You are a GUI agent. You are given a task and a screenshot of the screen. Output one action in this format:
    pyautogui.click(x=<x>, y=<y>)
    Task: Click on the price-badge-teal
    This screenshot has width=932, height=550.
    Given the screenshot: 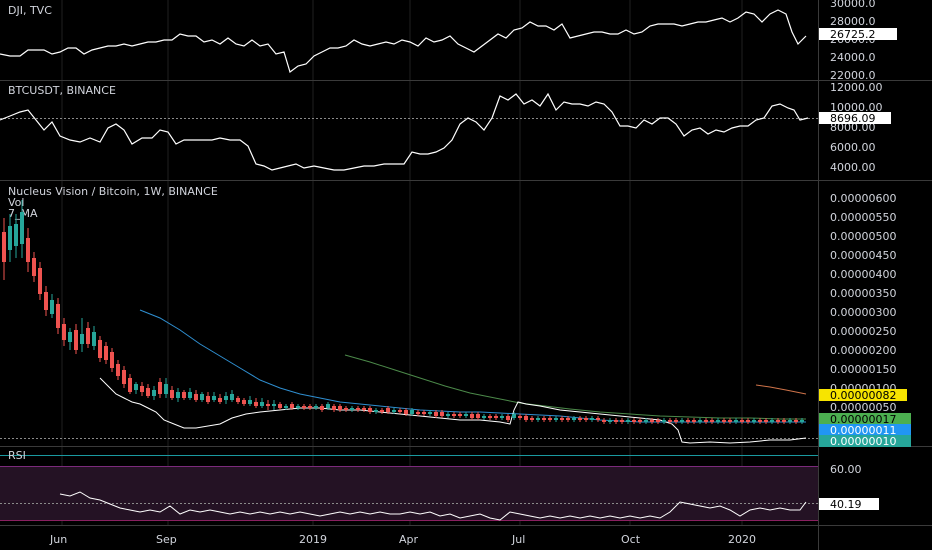 What is the action you would take?
    pyautogui.click(x=865, y=441)
    